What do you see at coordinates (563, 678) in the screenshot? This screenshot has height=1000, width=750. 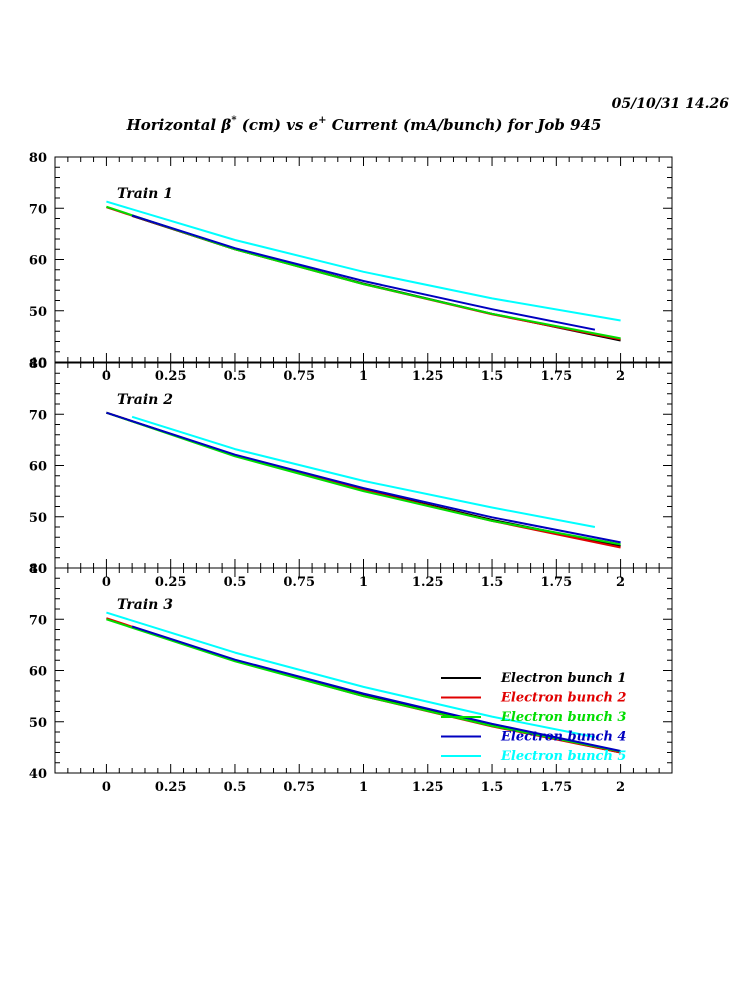 I see `legend-label: Electron bunch 1` at bounding box center [563, 678].